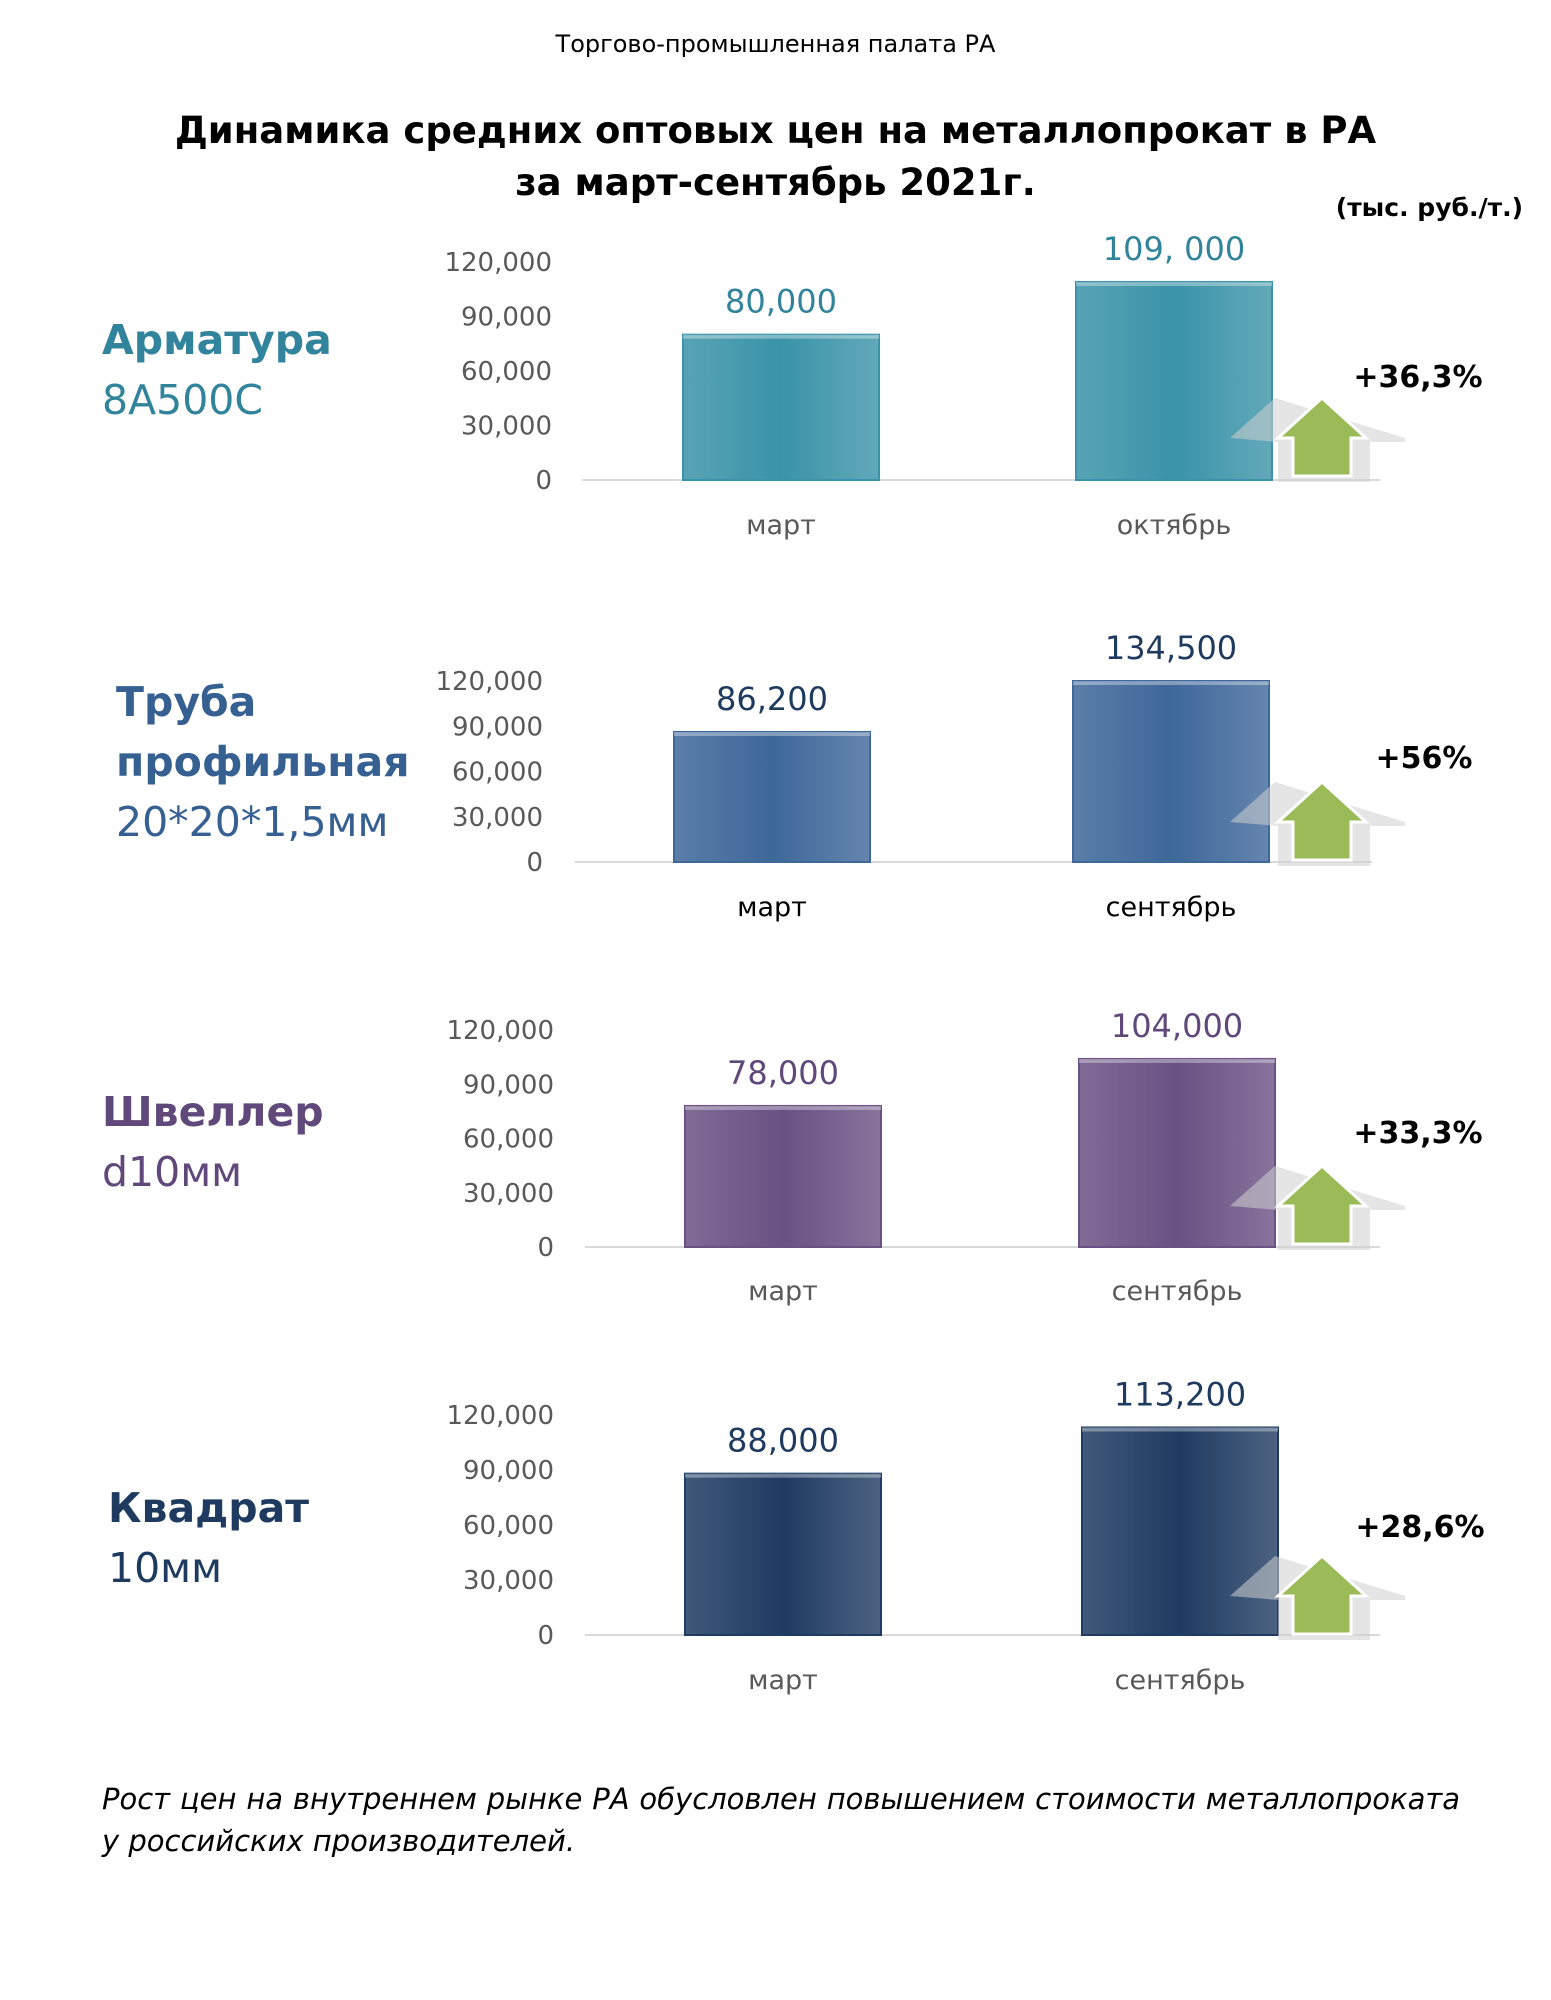 The image size is (1551, 2000). Describe the element at coordinates (772, 699) in the screenshot. I see `data-label: 86,200` at that location.